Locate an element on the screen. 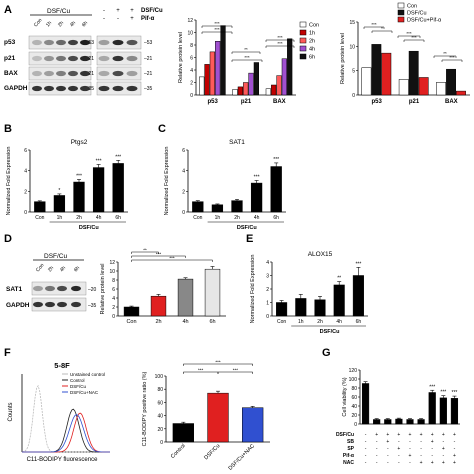  flow-xlabel: C11-BODIPY fluorescence is located at coordinates (62, 460).